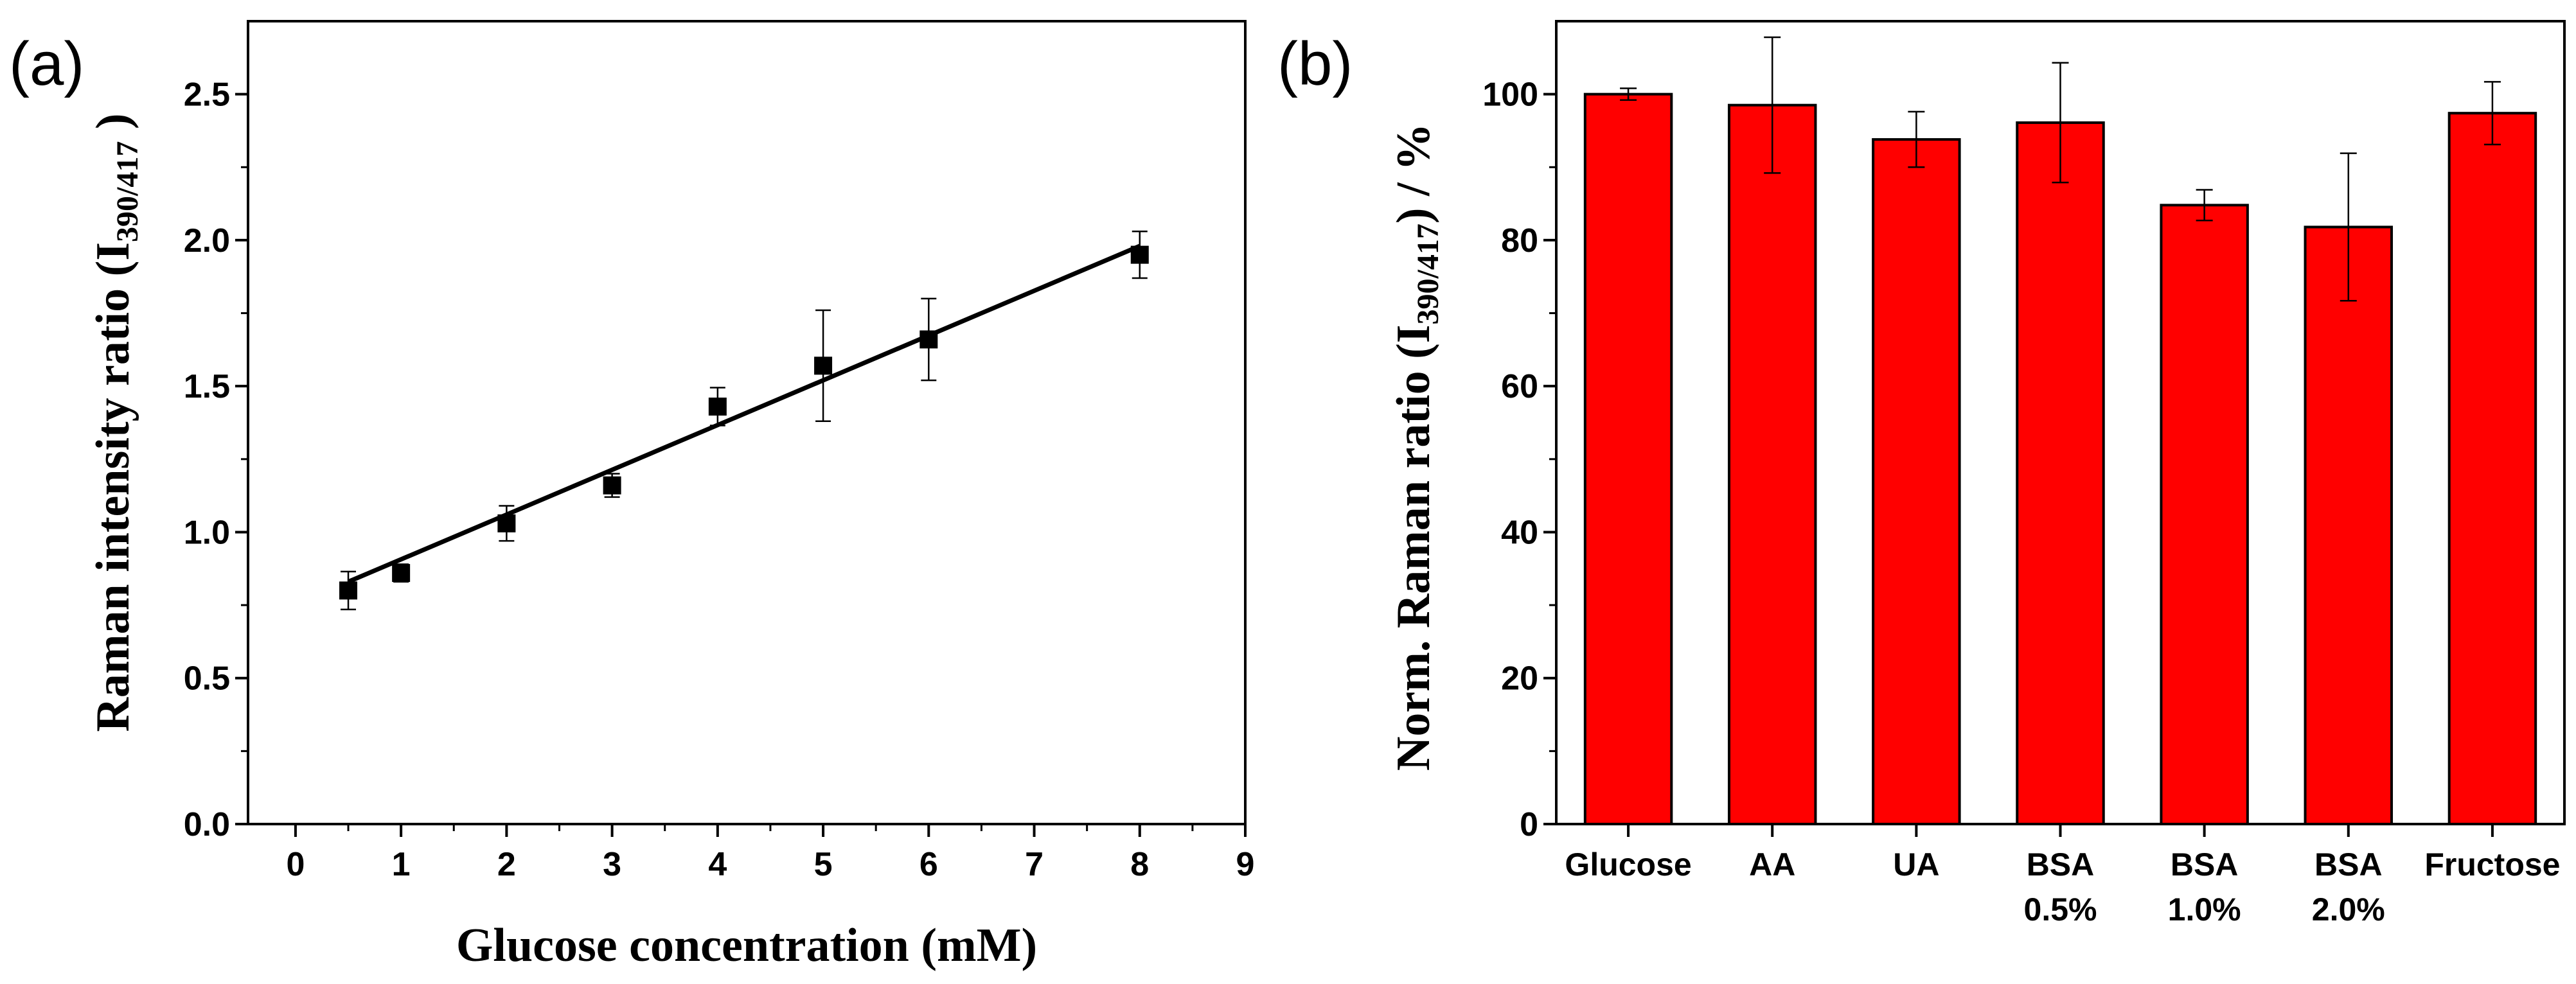  I want to click on panel-a-y-tick-label: 0.5, so click(207, 679).